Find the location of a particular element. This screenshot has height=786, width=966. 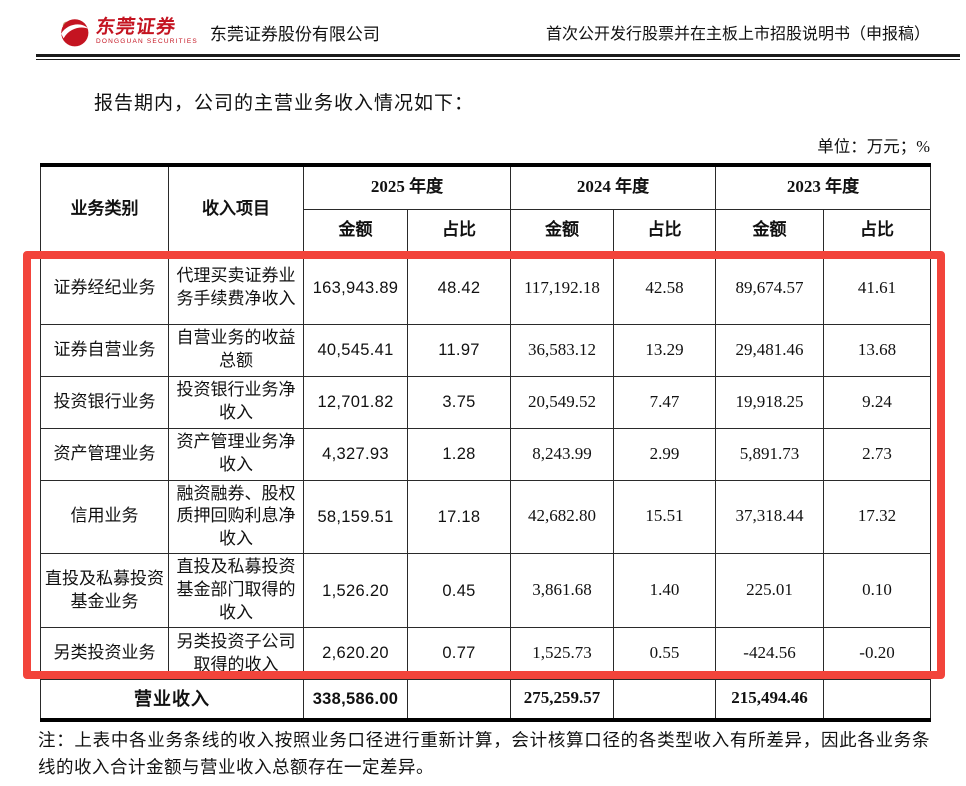

col-header-share-2023: 占比 is located at coordinates (877, 230).